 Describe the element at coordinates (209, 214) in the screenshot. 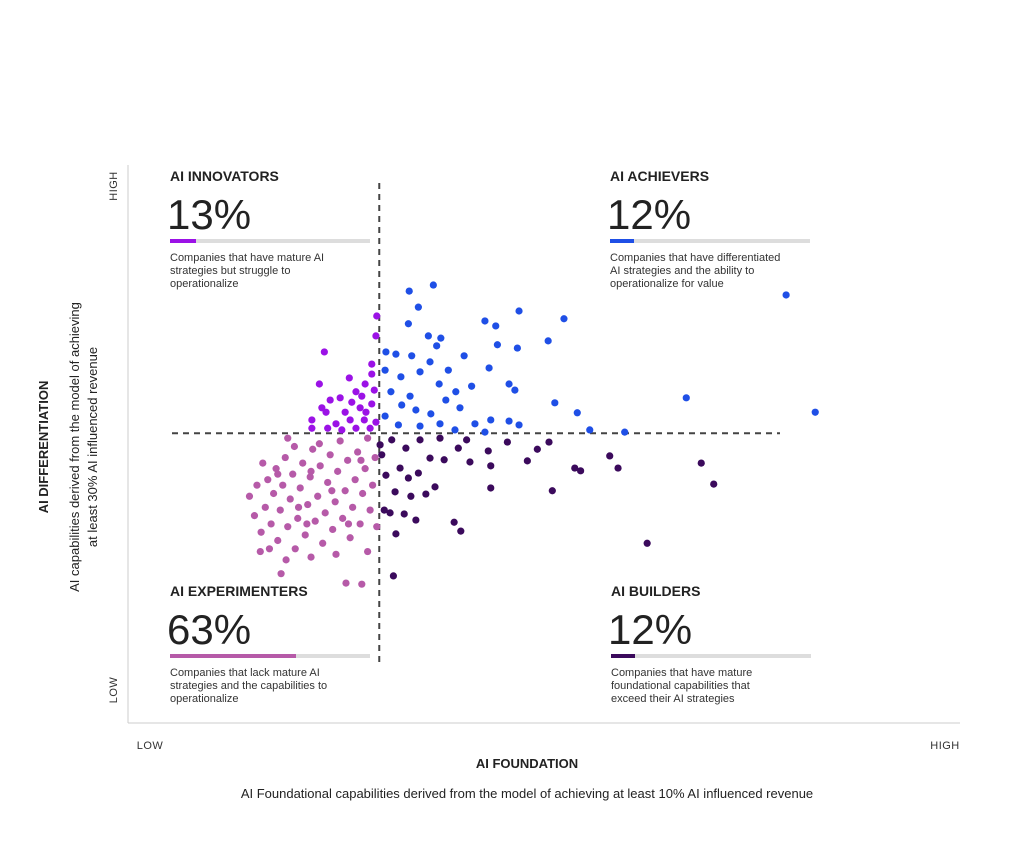

I see `quadrant-share: 13%` at that location.